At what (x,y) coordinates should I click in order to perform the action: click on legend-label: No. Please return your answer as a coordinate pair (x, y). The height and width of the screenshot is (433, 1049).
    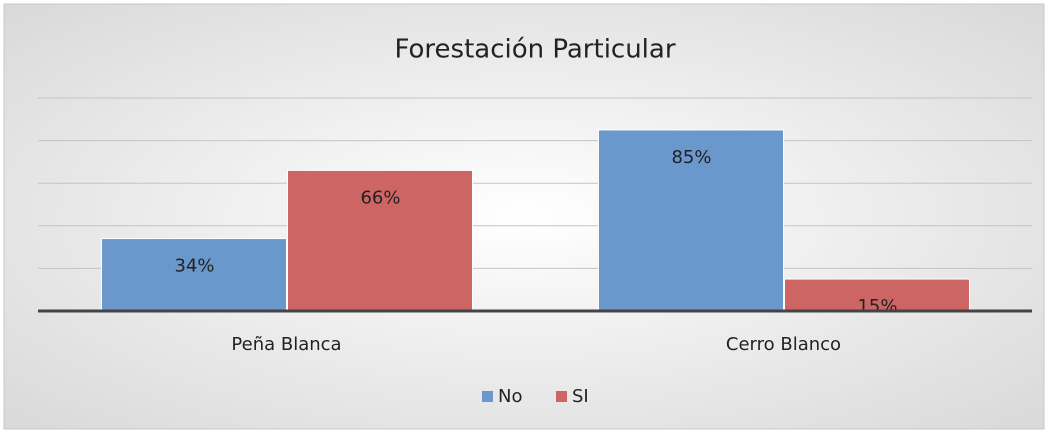
    Looking at the image, I should click on (510, 396).